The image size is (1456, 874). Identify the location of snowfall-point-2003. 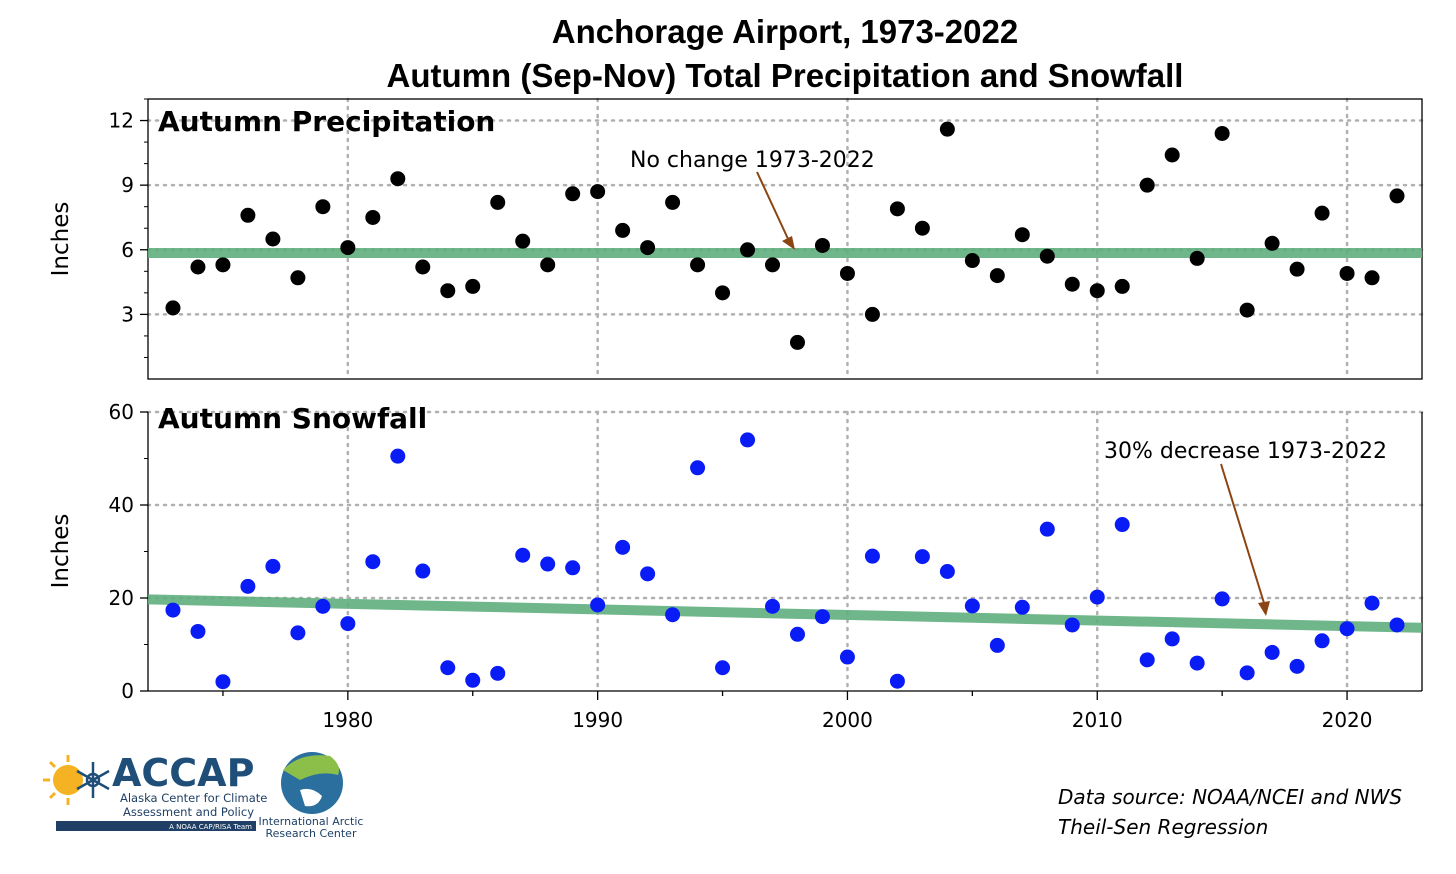
(922, 557).